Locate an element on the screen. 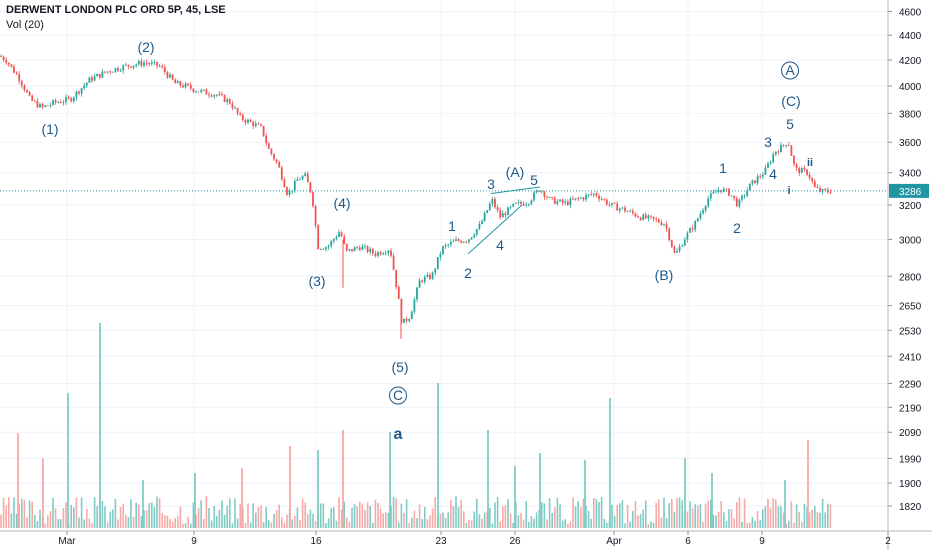 The image size is (932, 555). wave-label: 1 is located at coordinates (452, 226).